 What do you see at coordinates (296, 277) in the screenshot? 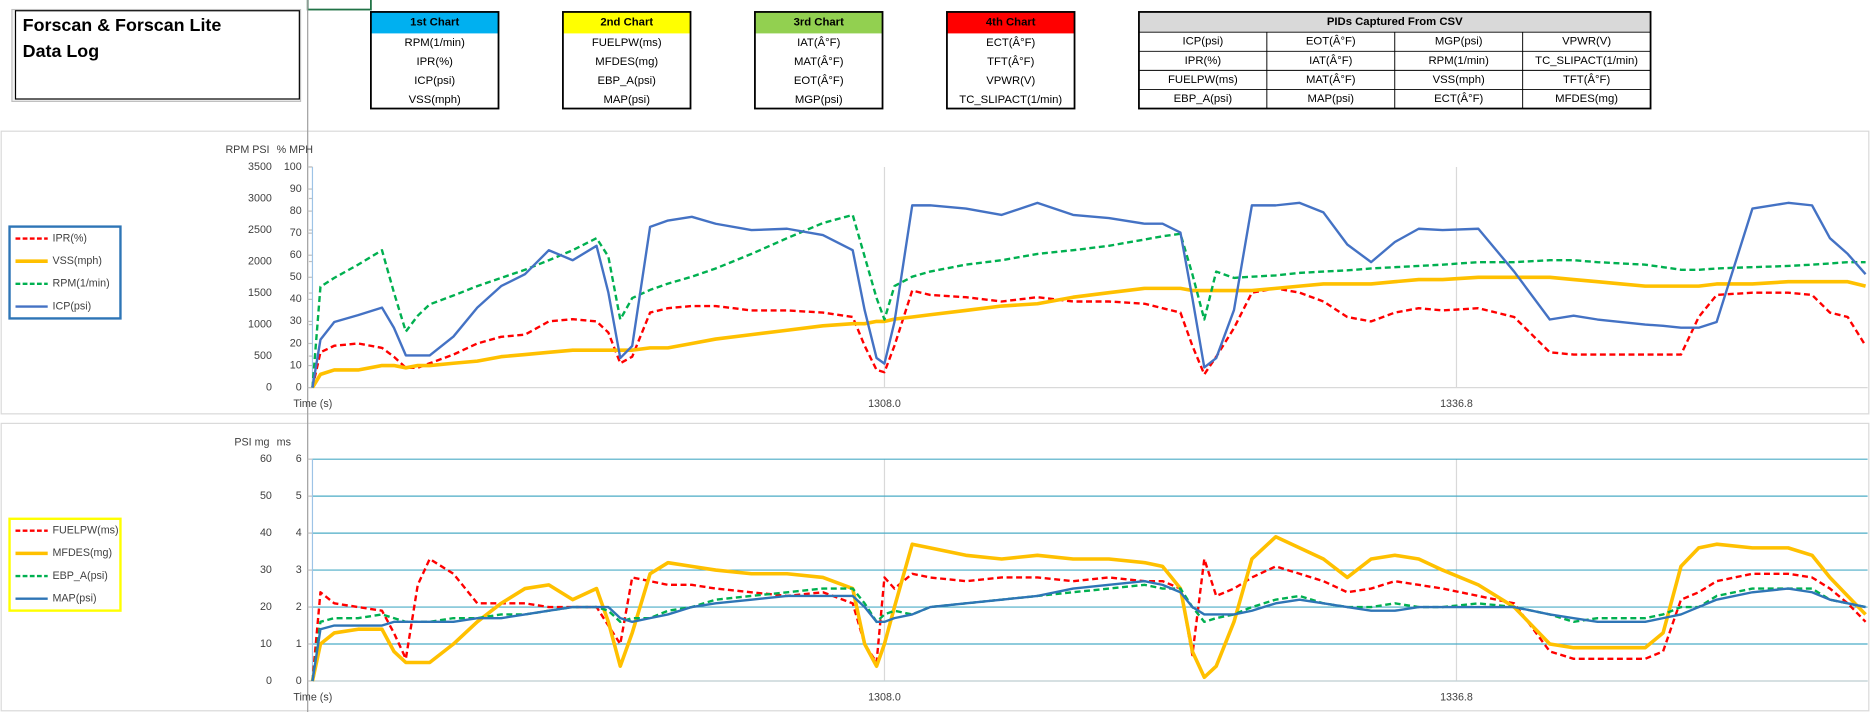
I see `y2-tick-label: 50` at bounding box center [296, 277].